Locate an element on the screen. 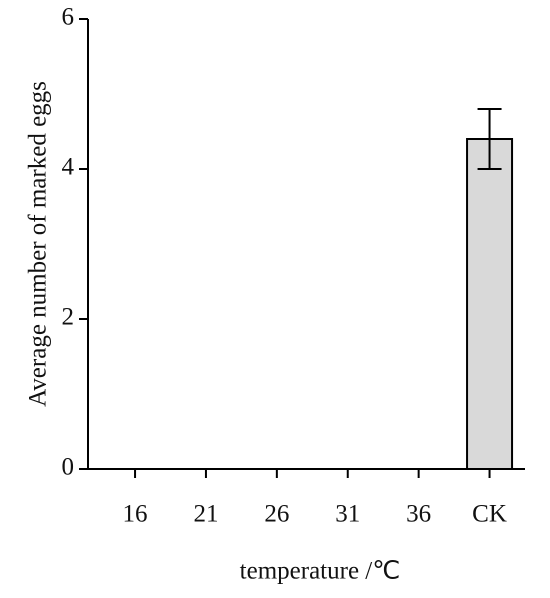 Image resolution: width=550 pixels, height=598 pixels. x-tick-label: 16 is located at coordinates (135, 514).